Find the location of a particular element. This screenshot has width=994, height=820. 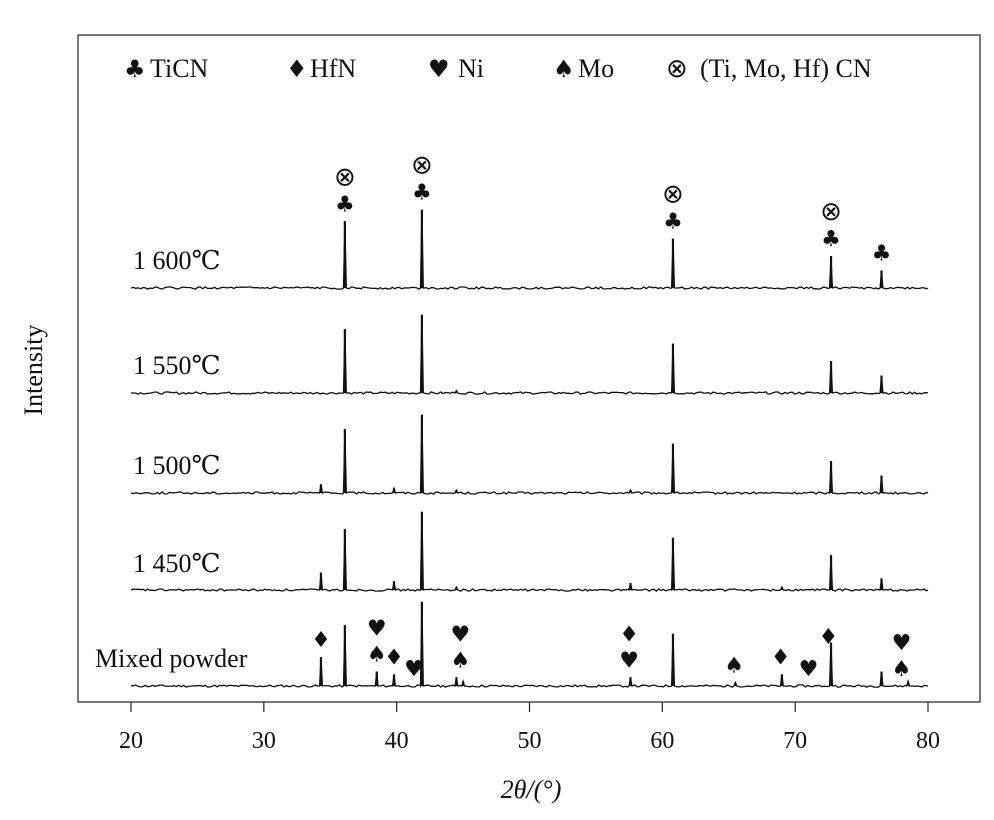

x-tick-label: 50 is located at coordinates (530, 741).